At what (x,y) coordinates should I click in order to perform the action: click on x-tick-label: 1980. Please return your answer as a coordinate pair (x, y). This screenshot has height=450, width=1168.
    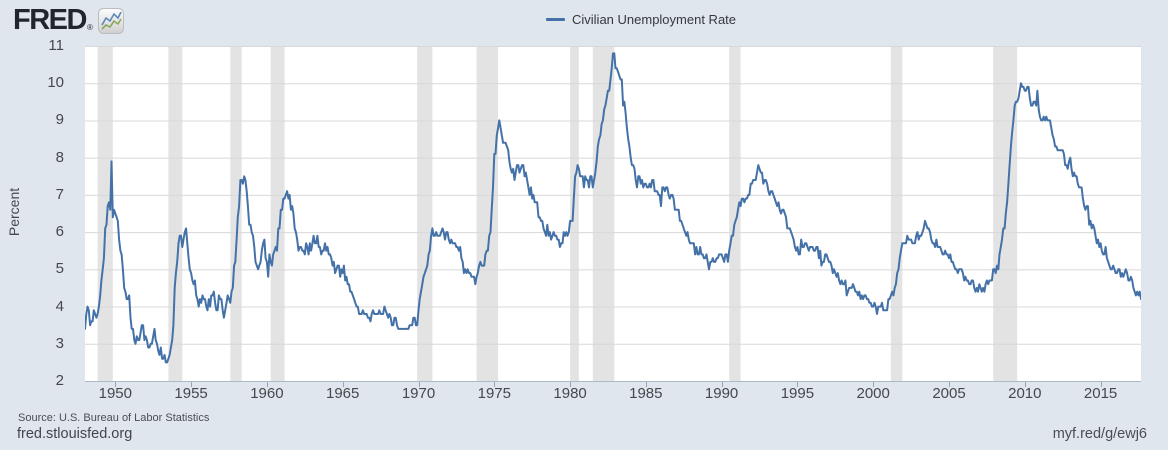
    Looking at the image, I should click on (570, 393).